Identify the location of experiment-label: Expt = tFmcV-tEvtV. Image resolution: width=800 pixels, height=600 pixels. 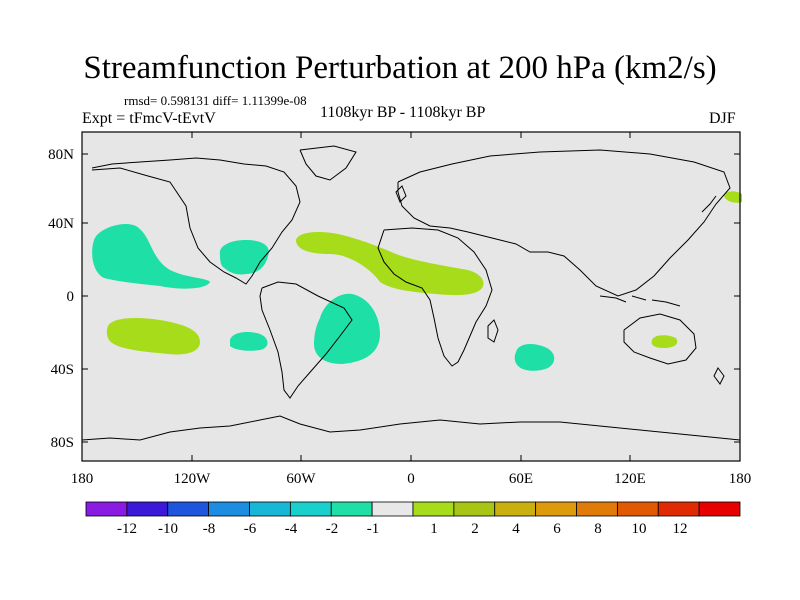
(149, 118).